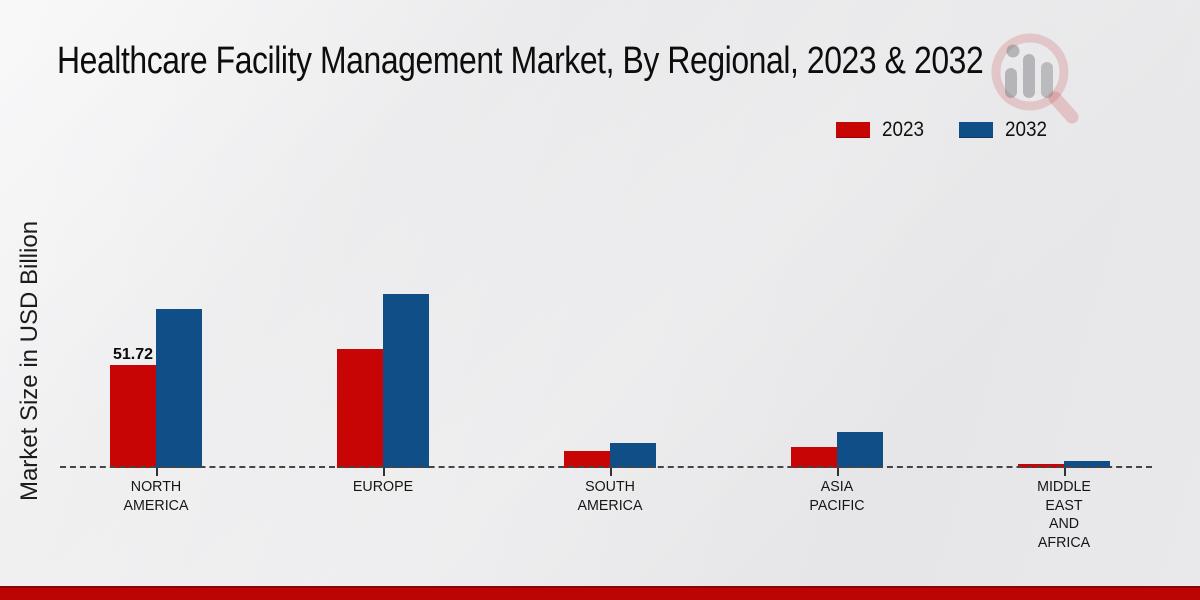 Image resolution: width=1200 pixels, height=600 pixels. Describe the element at coordinates (814, 457) in the screenshot. I see `bar-2023-asia-pacific` at that location.